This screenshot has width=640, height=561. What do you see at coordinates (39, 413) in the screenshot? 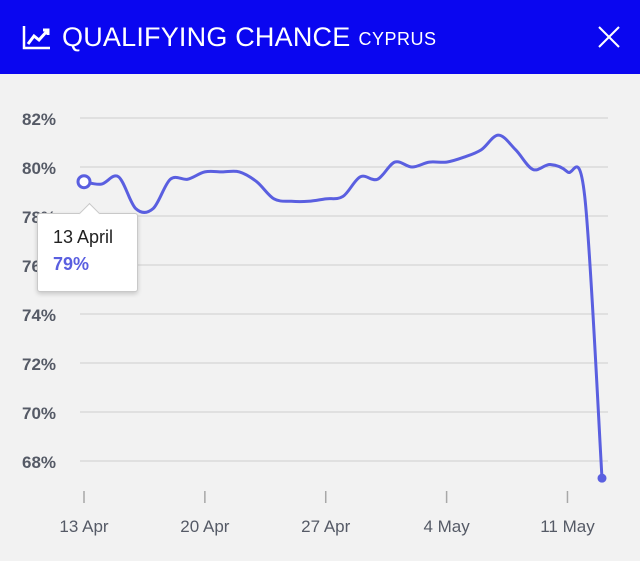
I see `y-tick-label: 70%` at bounding box center [39, 413].